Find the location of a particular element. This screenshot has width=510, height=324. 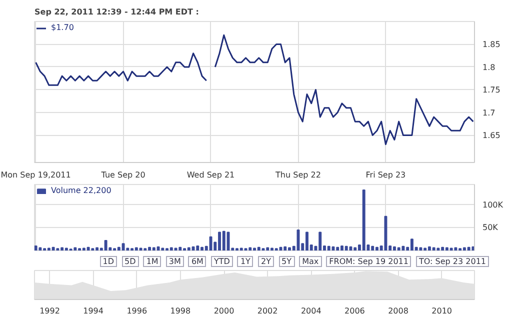

text: 5D is located at coordinates (130, 261).